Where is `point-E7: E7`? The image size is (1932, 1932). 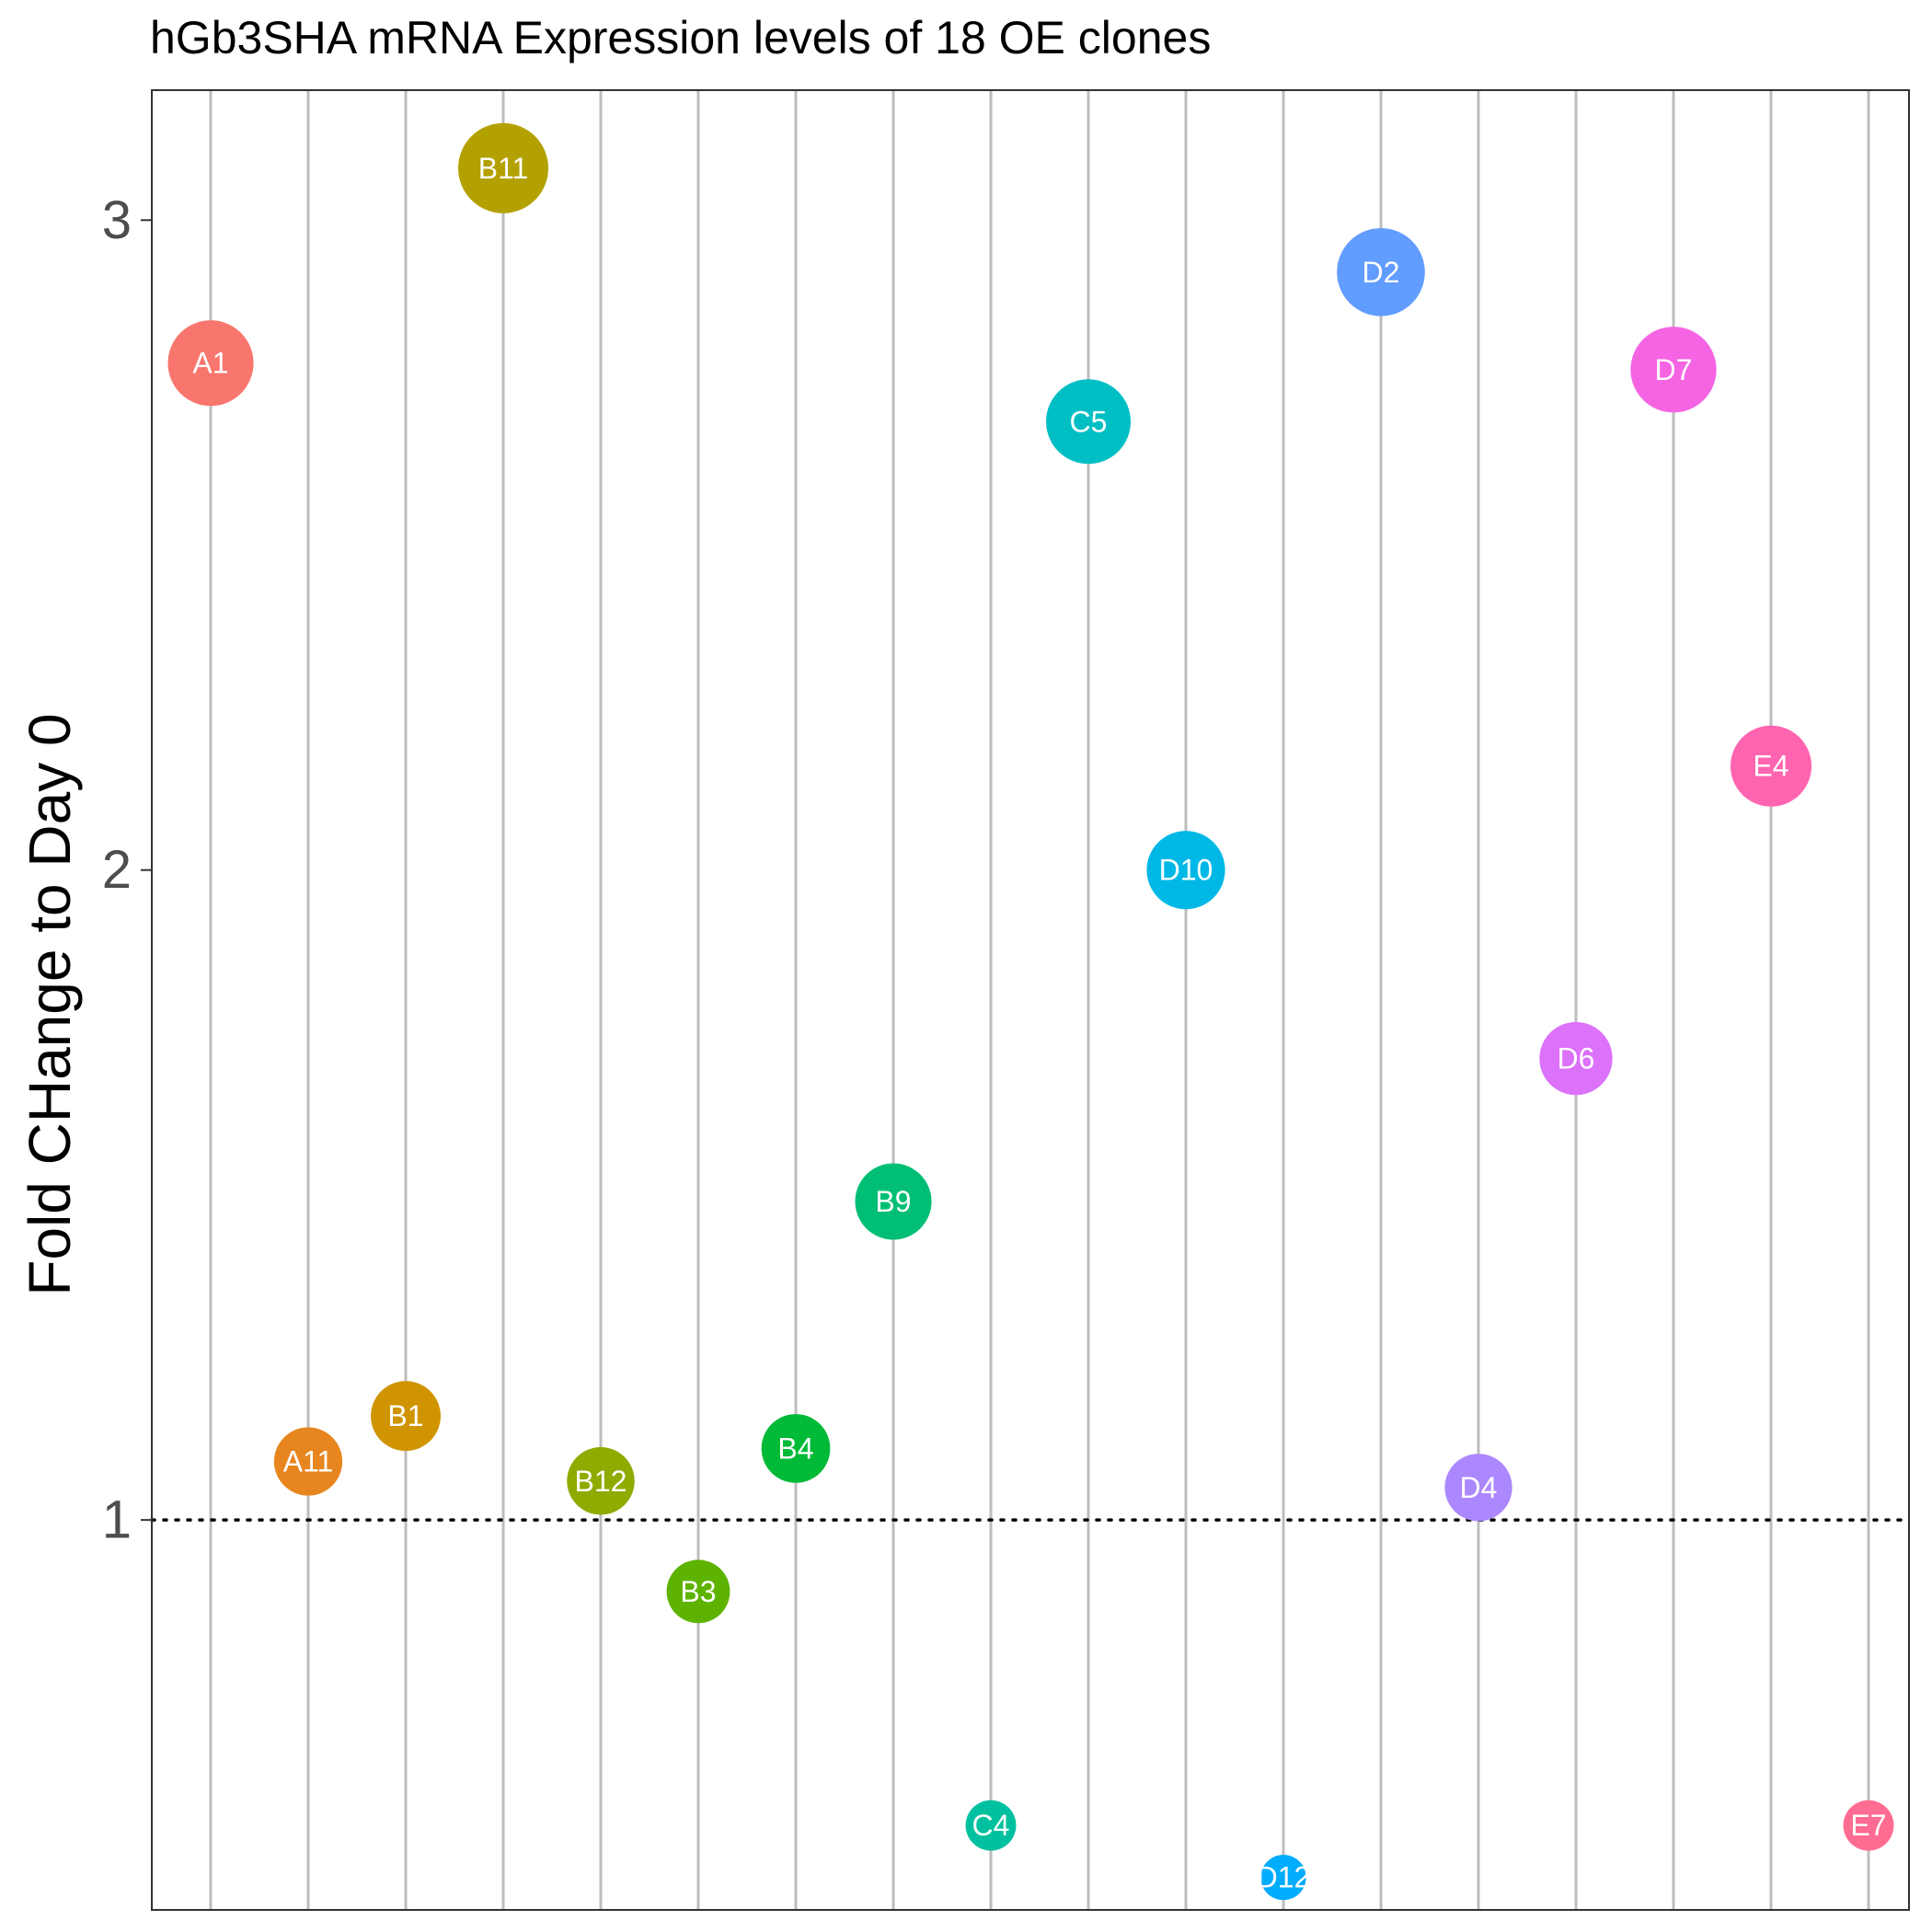
point-E7: E7 is located at coordinates (1868, 1825).